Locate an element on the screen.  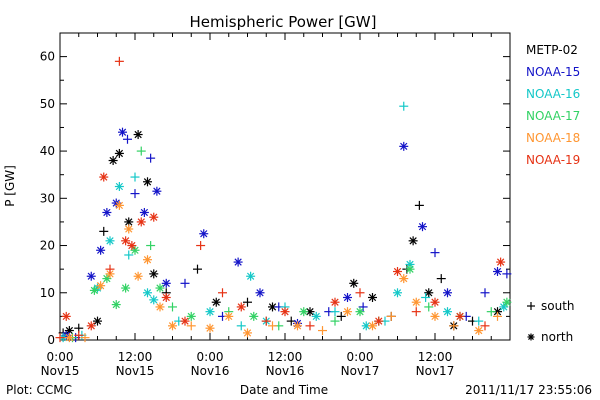
x-tick-date: Nov16 is located at coordinates (210, 371).